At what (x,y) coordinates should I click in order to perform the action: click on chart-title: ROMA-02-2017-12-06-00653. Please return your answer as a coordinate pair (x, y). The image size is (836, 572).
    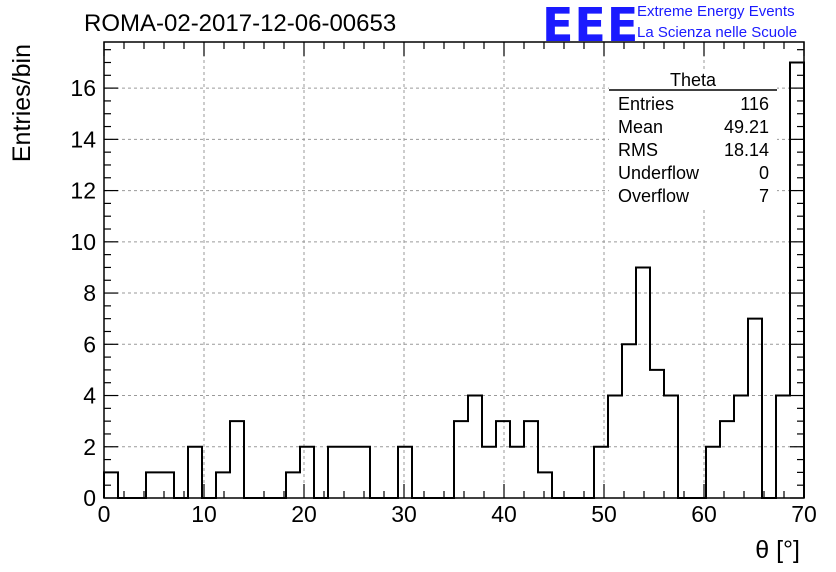
    Looking at the image, I should click on (240, 23).